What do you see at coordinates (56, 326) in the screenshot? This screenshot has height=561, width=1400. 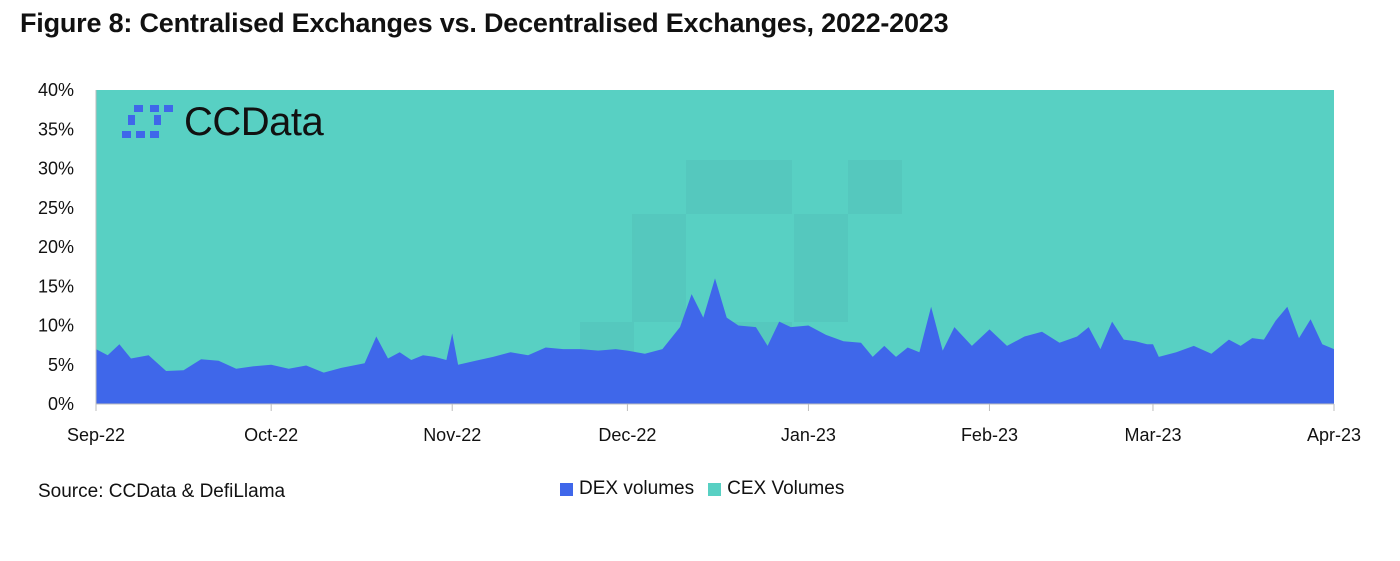 I see `y-tick-label: 10%` at bounding box center [56, 326].